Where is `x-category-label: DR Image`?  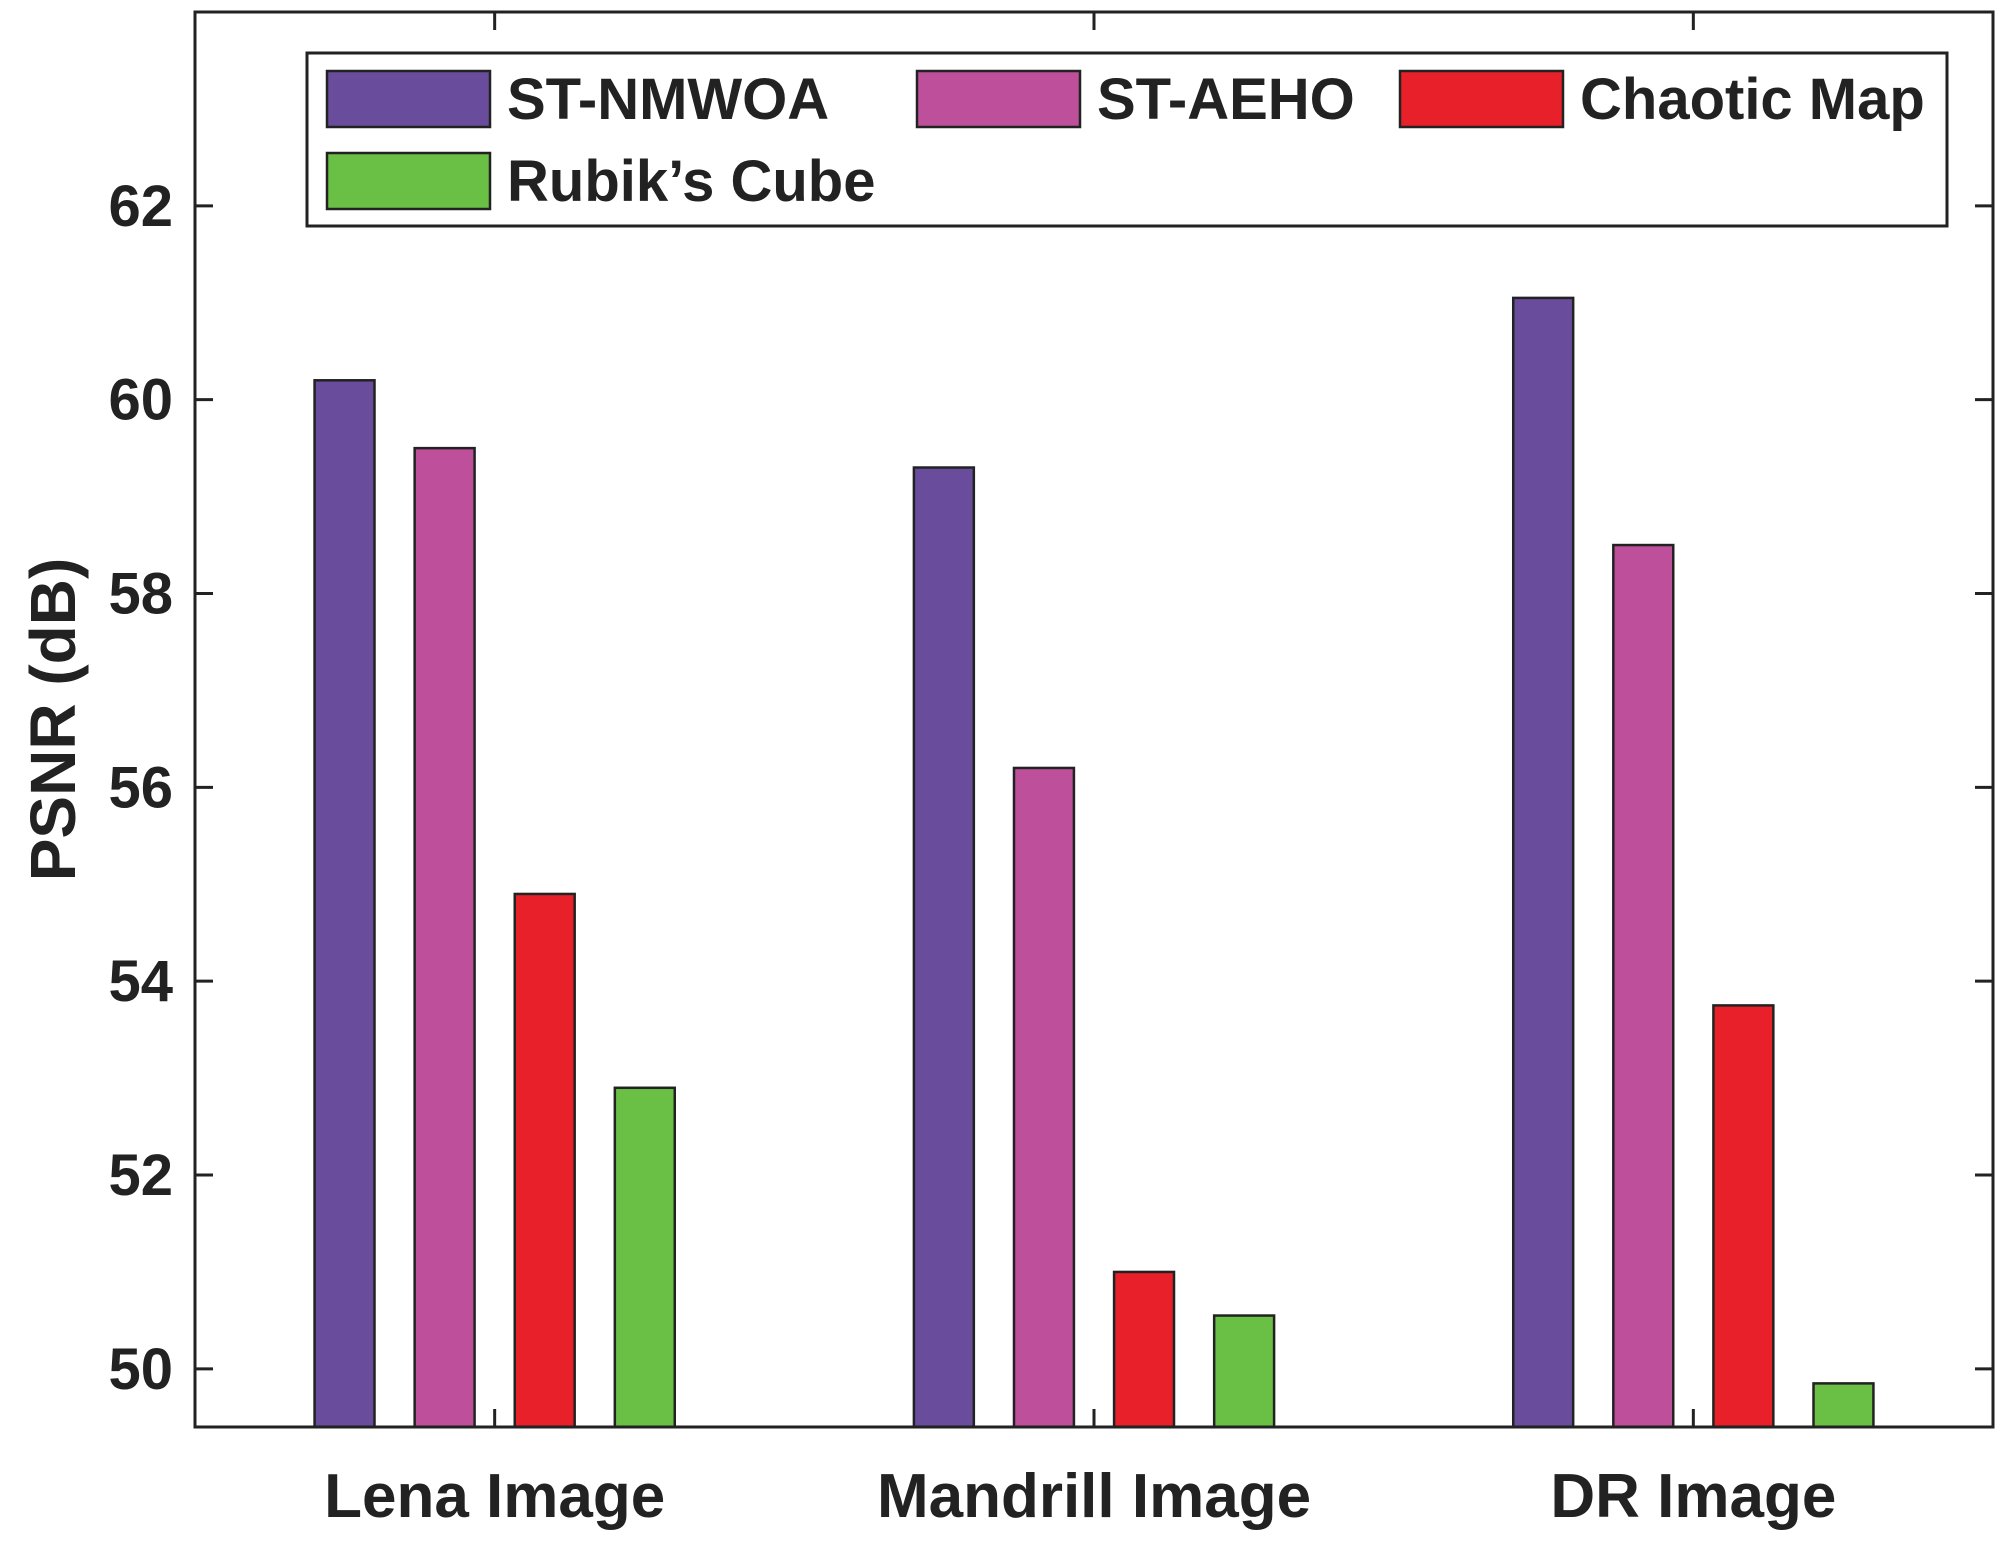
x-category-label: DR Image is located at coordinates (1693, 1496).